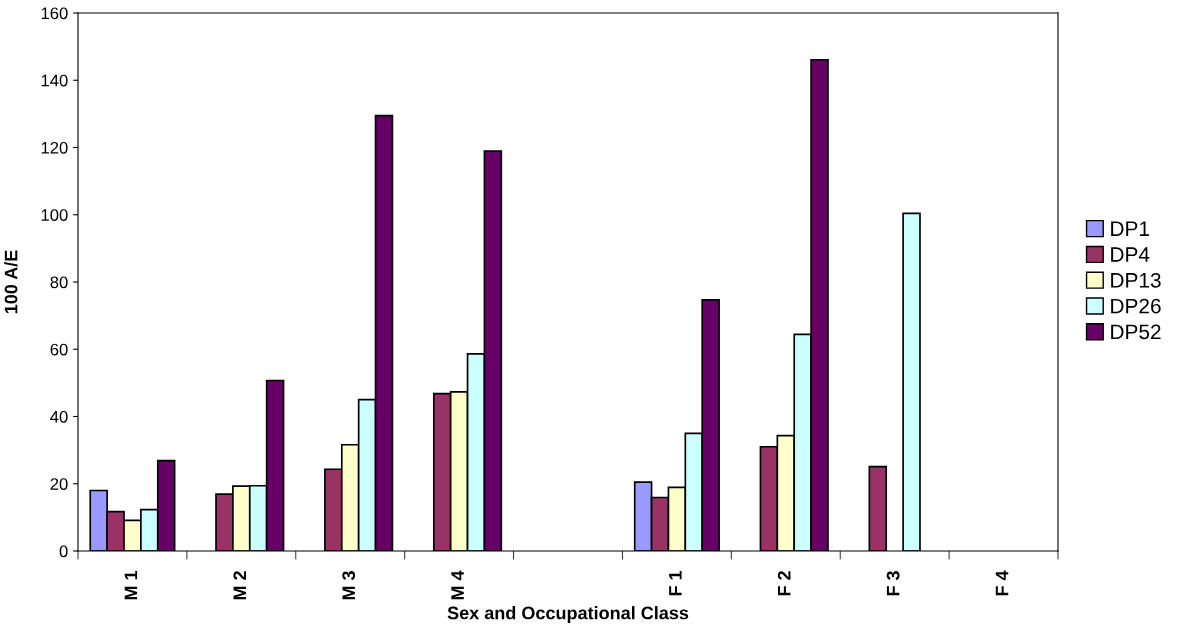 This screenshot has width=1183, height=630. Describe the element at coordinates (568, 614) in the screenshot. I see `x-axis-title: Sex and Occupational Class` at that location.